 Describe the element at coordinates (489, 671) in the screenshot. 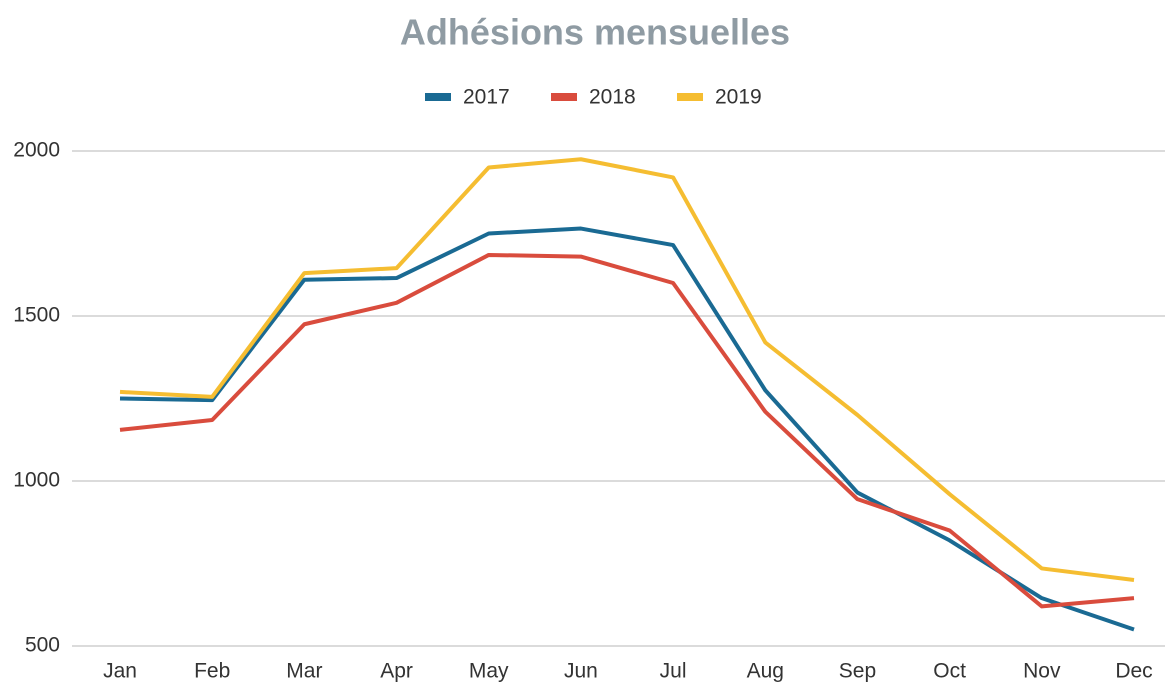

I see `x-tick-label: May` at that location.